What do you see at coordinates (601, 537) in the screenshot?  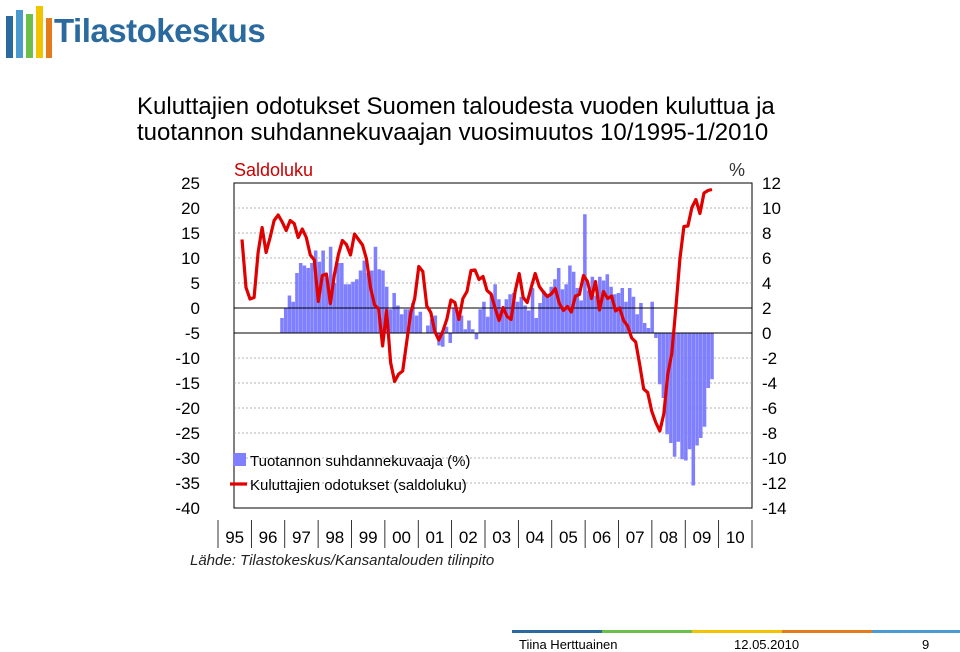 I see `x-tick-label: 06` at bounding box center [601, 537].